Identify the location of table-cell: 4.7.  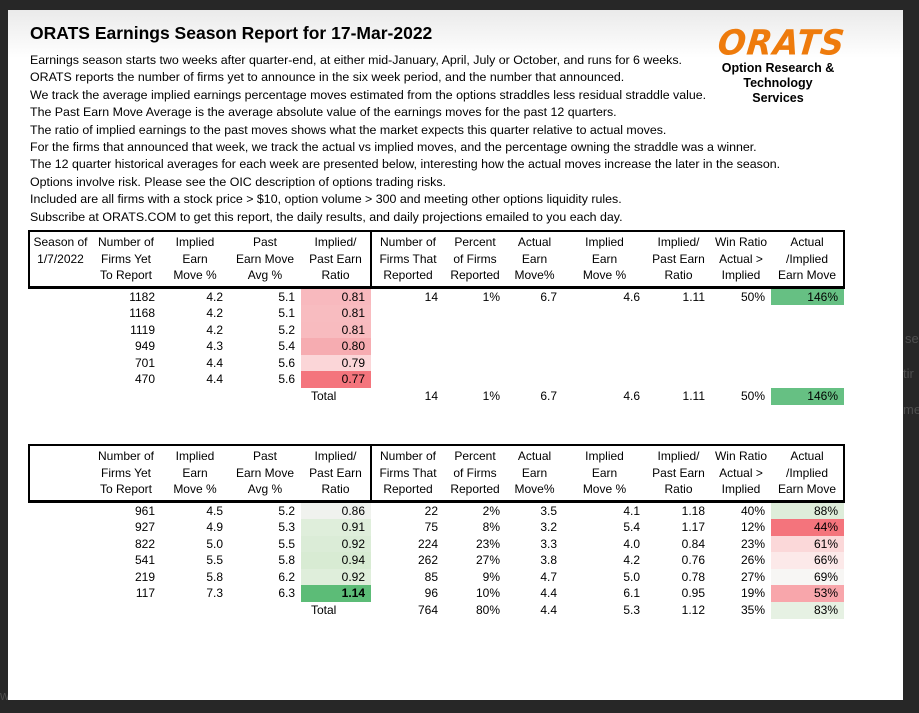
(548, 576).